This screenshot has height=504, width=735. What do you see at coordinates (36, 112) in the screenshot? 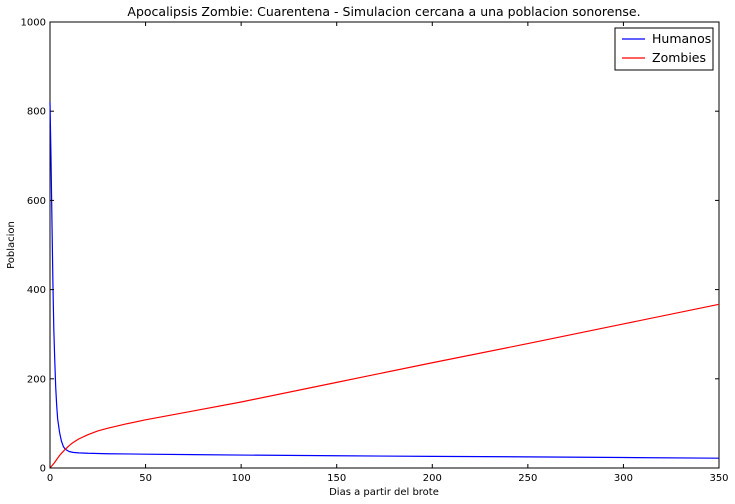
I see `y-tick-label: 800` at bounding box center [36, 112].